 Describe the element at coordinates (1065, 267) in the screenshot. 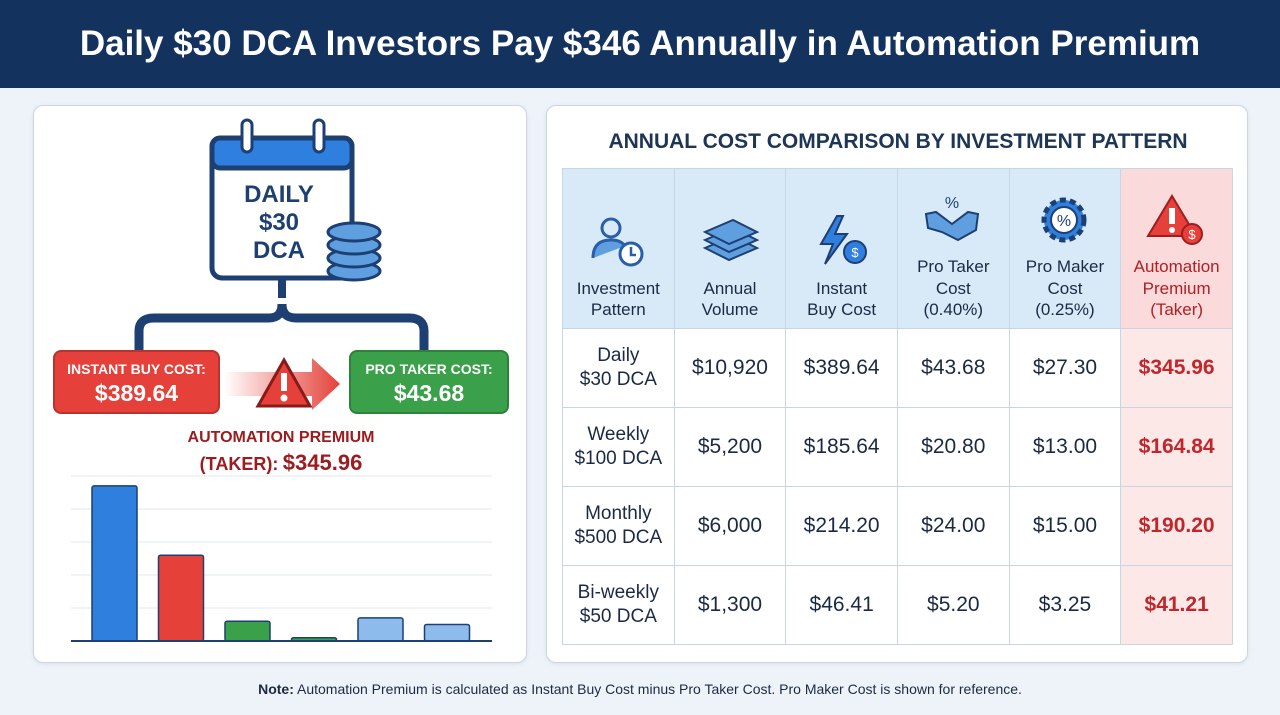

I see `header-label: Pro Maker` at that location.